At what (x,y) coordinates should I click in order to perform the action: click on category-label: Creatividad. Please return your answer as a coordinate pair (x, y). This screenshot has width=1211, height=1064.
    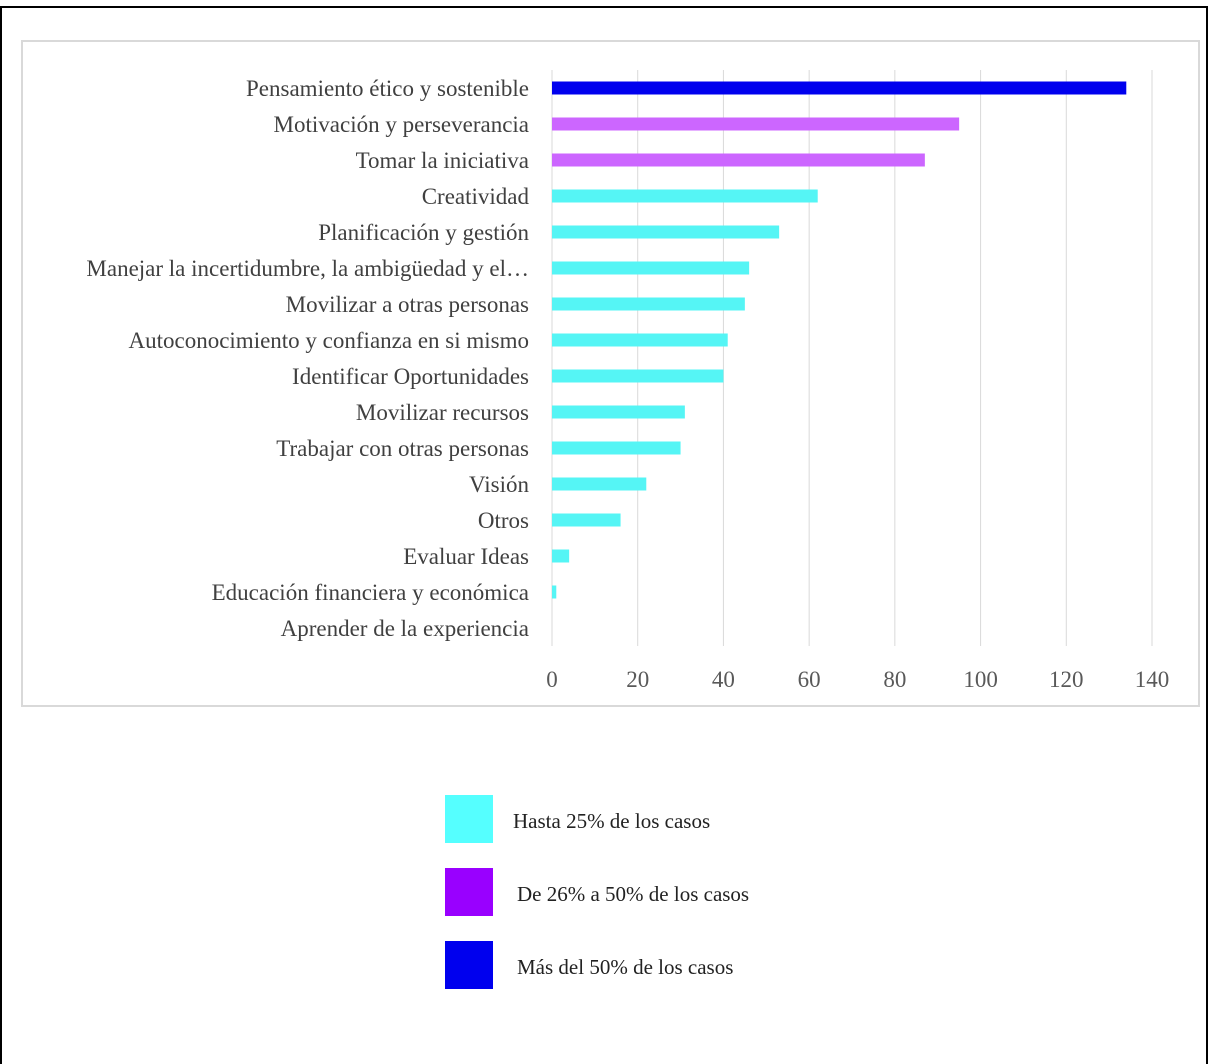
    Looking at the image, I should click on (476, 196).